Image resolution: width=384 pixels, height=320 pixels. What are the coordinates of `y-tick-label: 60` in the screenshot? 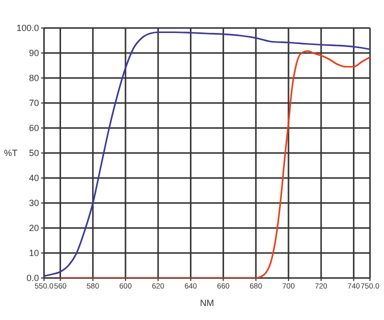 It's located at (33, 128).